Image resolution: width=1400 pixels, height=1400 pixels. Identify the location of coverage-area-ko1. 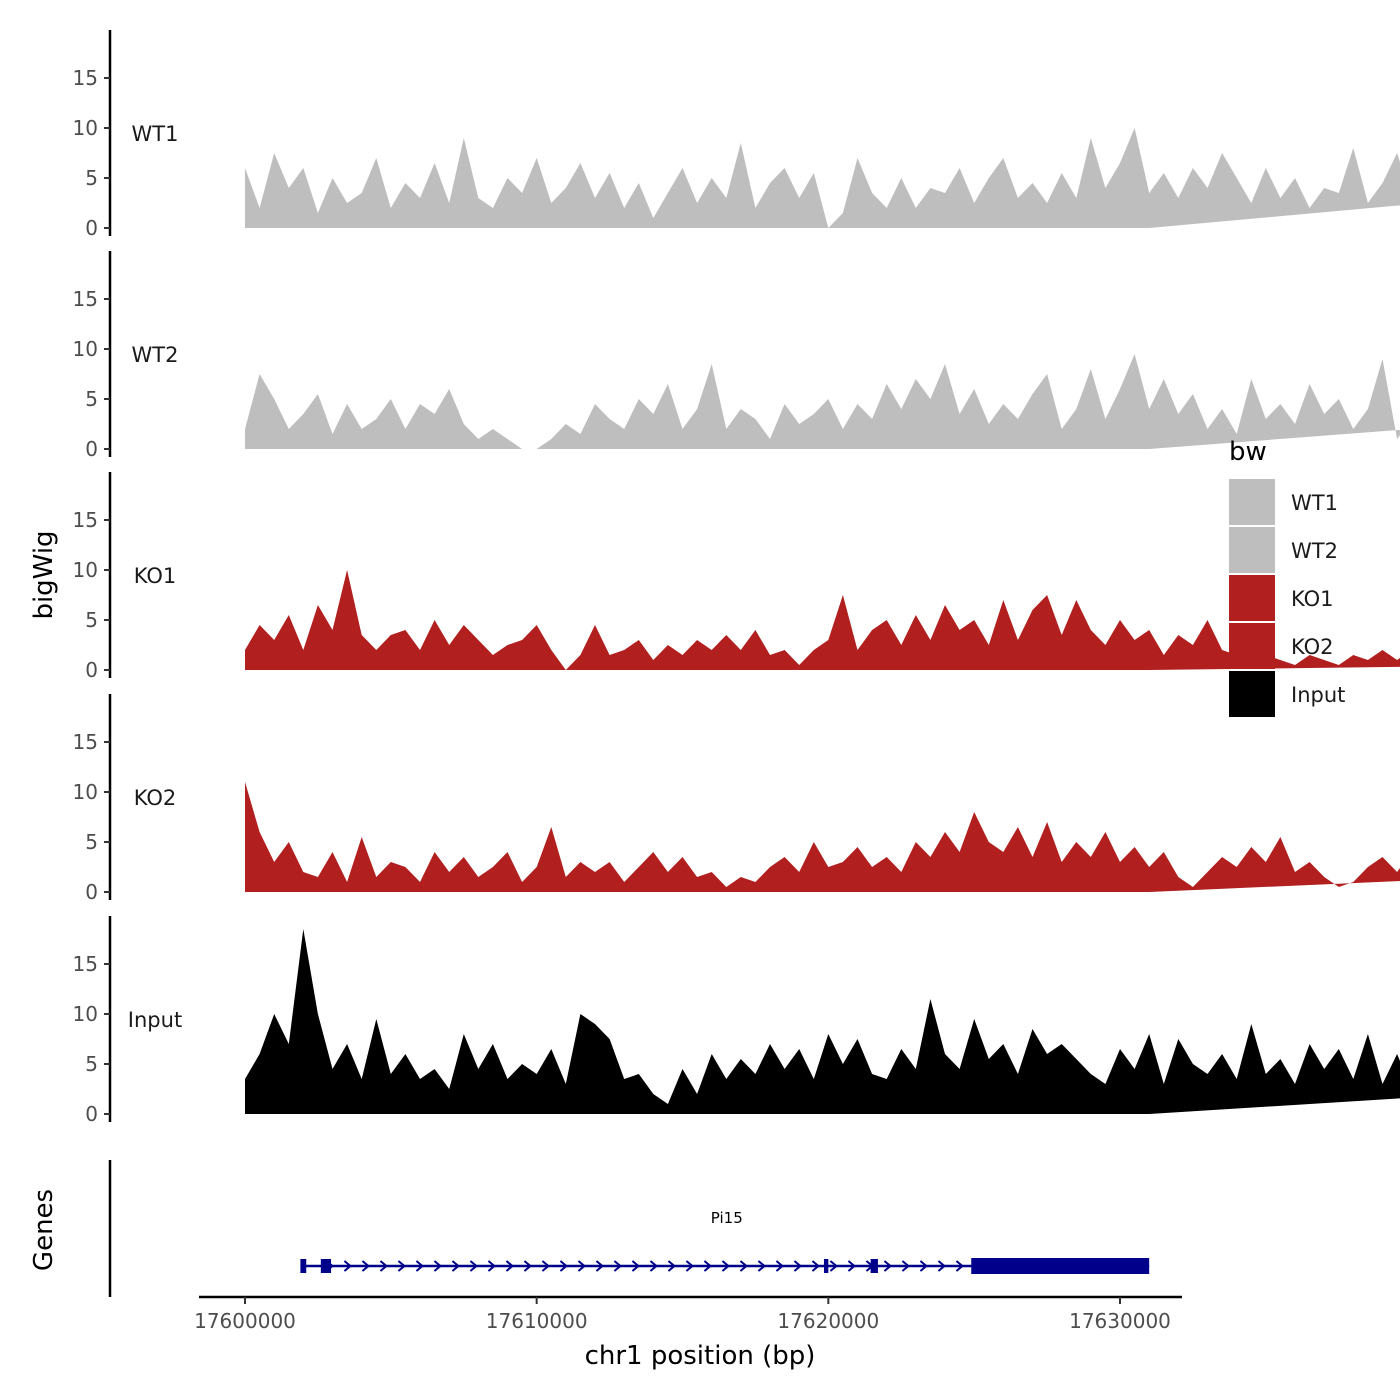
(822, 620).